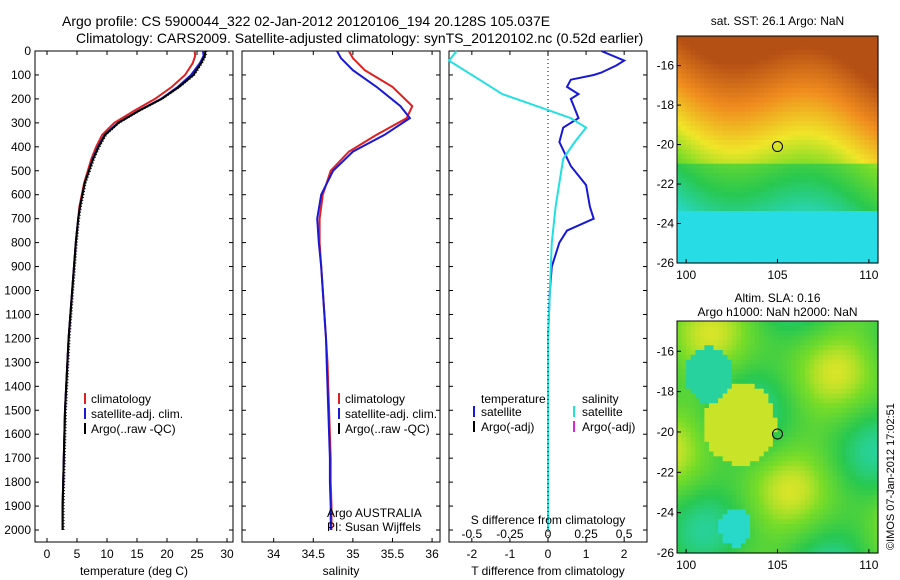 The image size is (900, 580). What do you see at coordinates (17, 410) in the screenshot?
I see `y-tick-label: 1500` at bounding box center [17, 410].